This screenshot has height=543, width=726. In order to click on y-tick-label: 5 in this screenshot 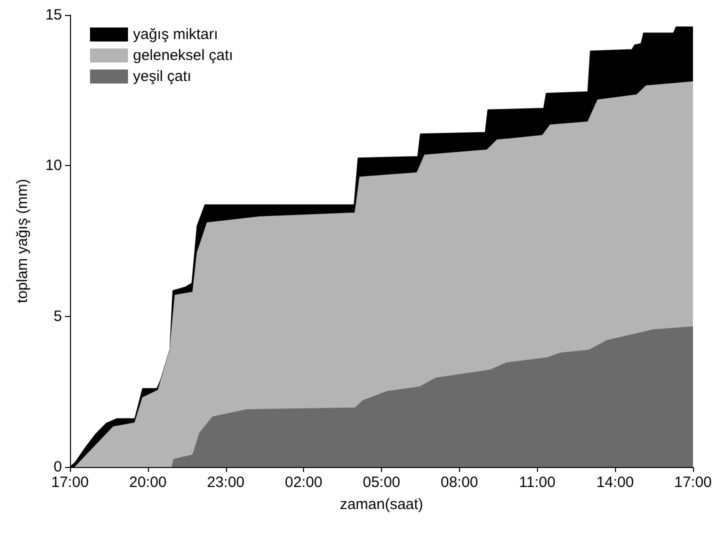, I will do `click(58, 316)`.